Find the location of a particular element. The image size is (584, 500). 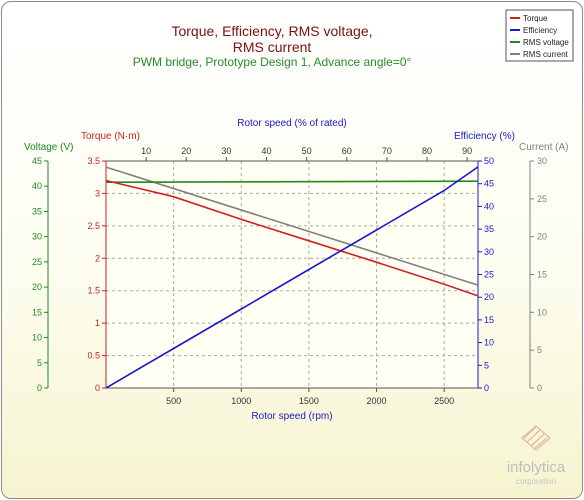

efficiency-axis-tick-label: 5 is located at coordinates (486, 365).